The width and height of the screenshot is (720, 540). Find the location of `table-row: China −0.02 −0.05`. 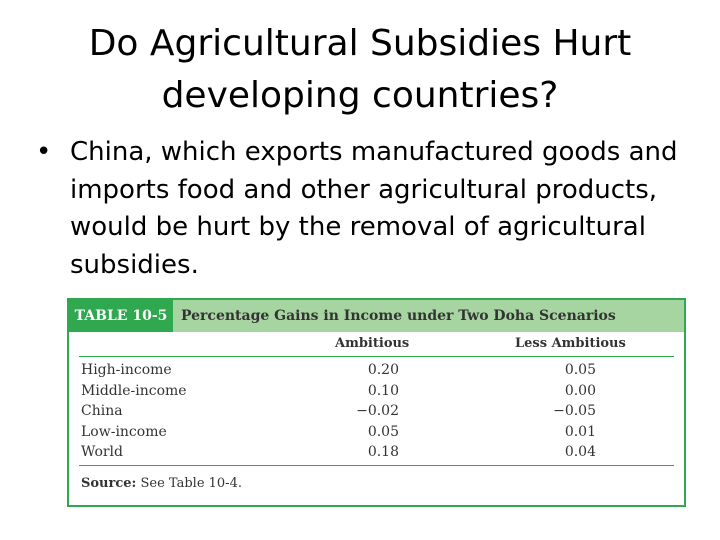

table-row: China −0.02 −0.05 is located at coordinates (382, 413).